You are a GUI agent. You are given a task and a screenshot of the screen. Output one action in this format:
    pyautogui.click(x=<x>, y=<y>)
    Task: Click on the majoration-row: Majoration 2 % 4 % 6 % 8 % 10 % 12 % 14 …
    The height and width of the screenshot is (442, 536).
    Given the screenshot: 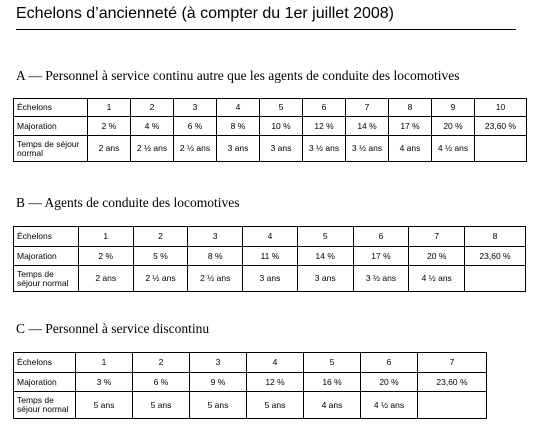 What is the action you would take?
    pyautogui.click(x=270, y=126)
    